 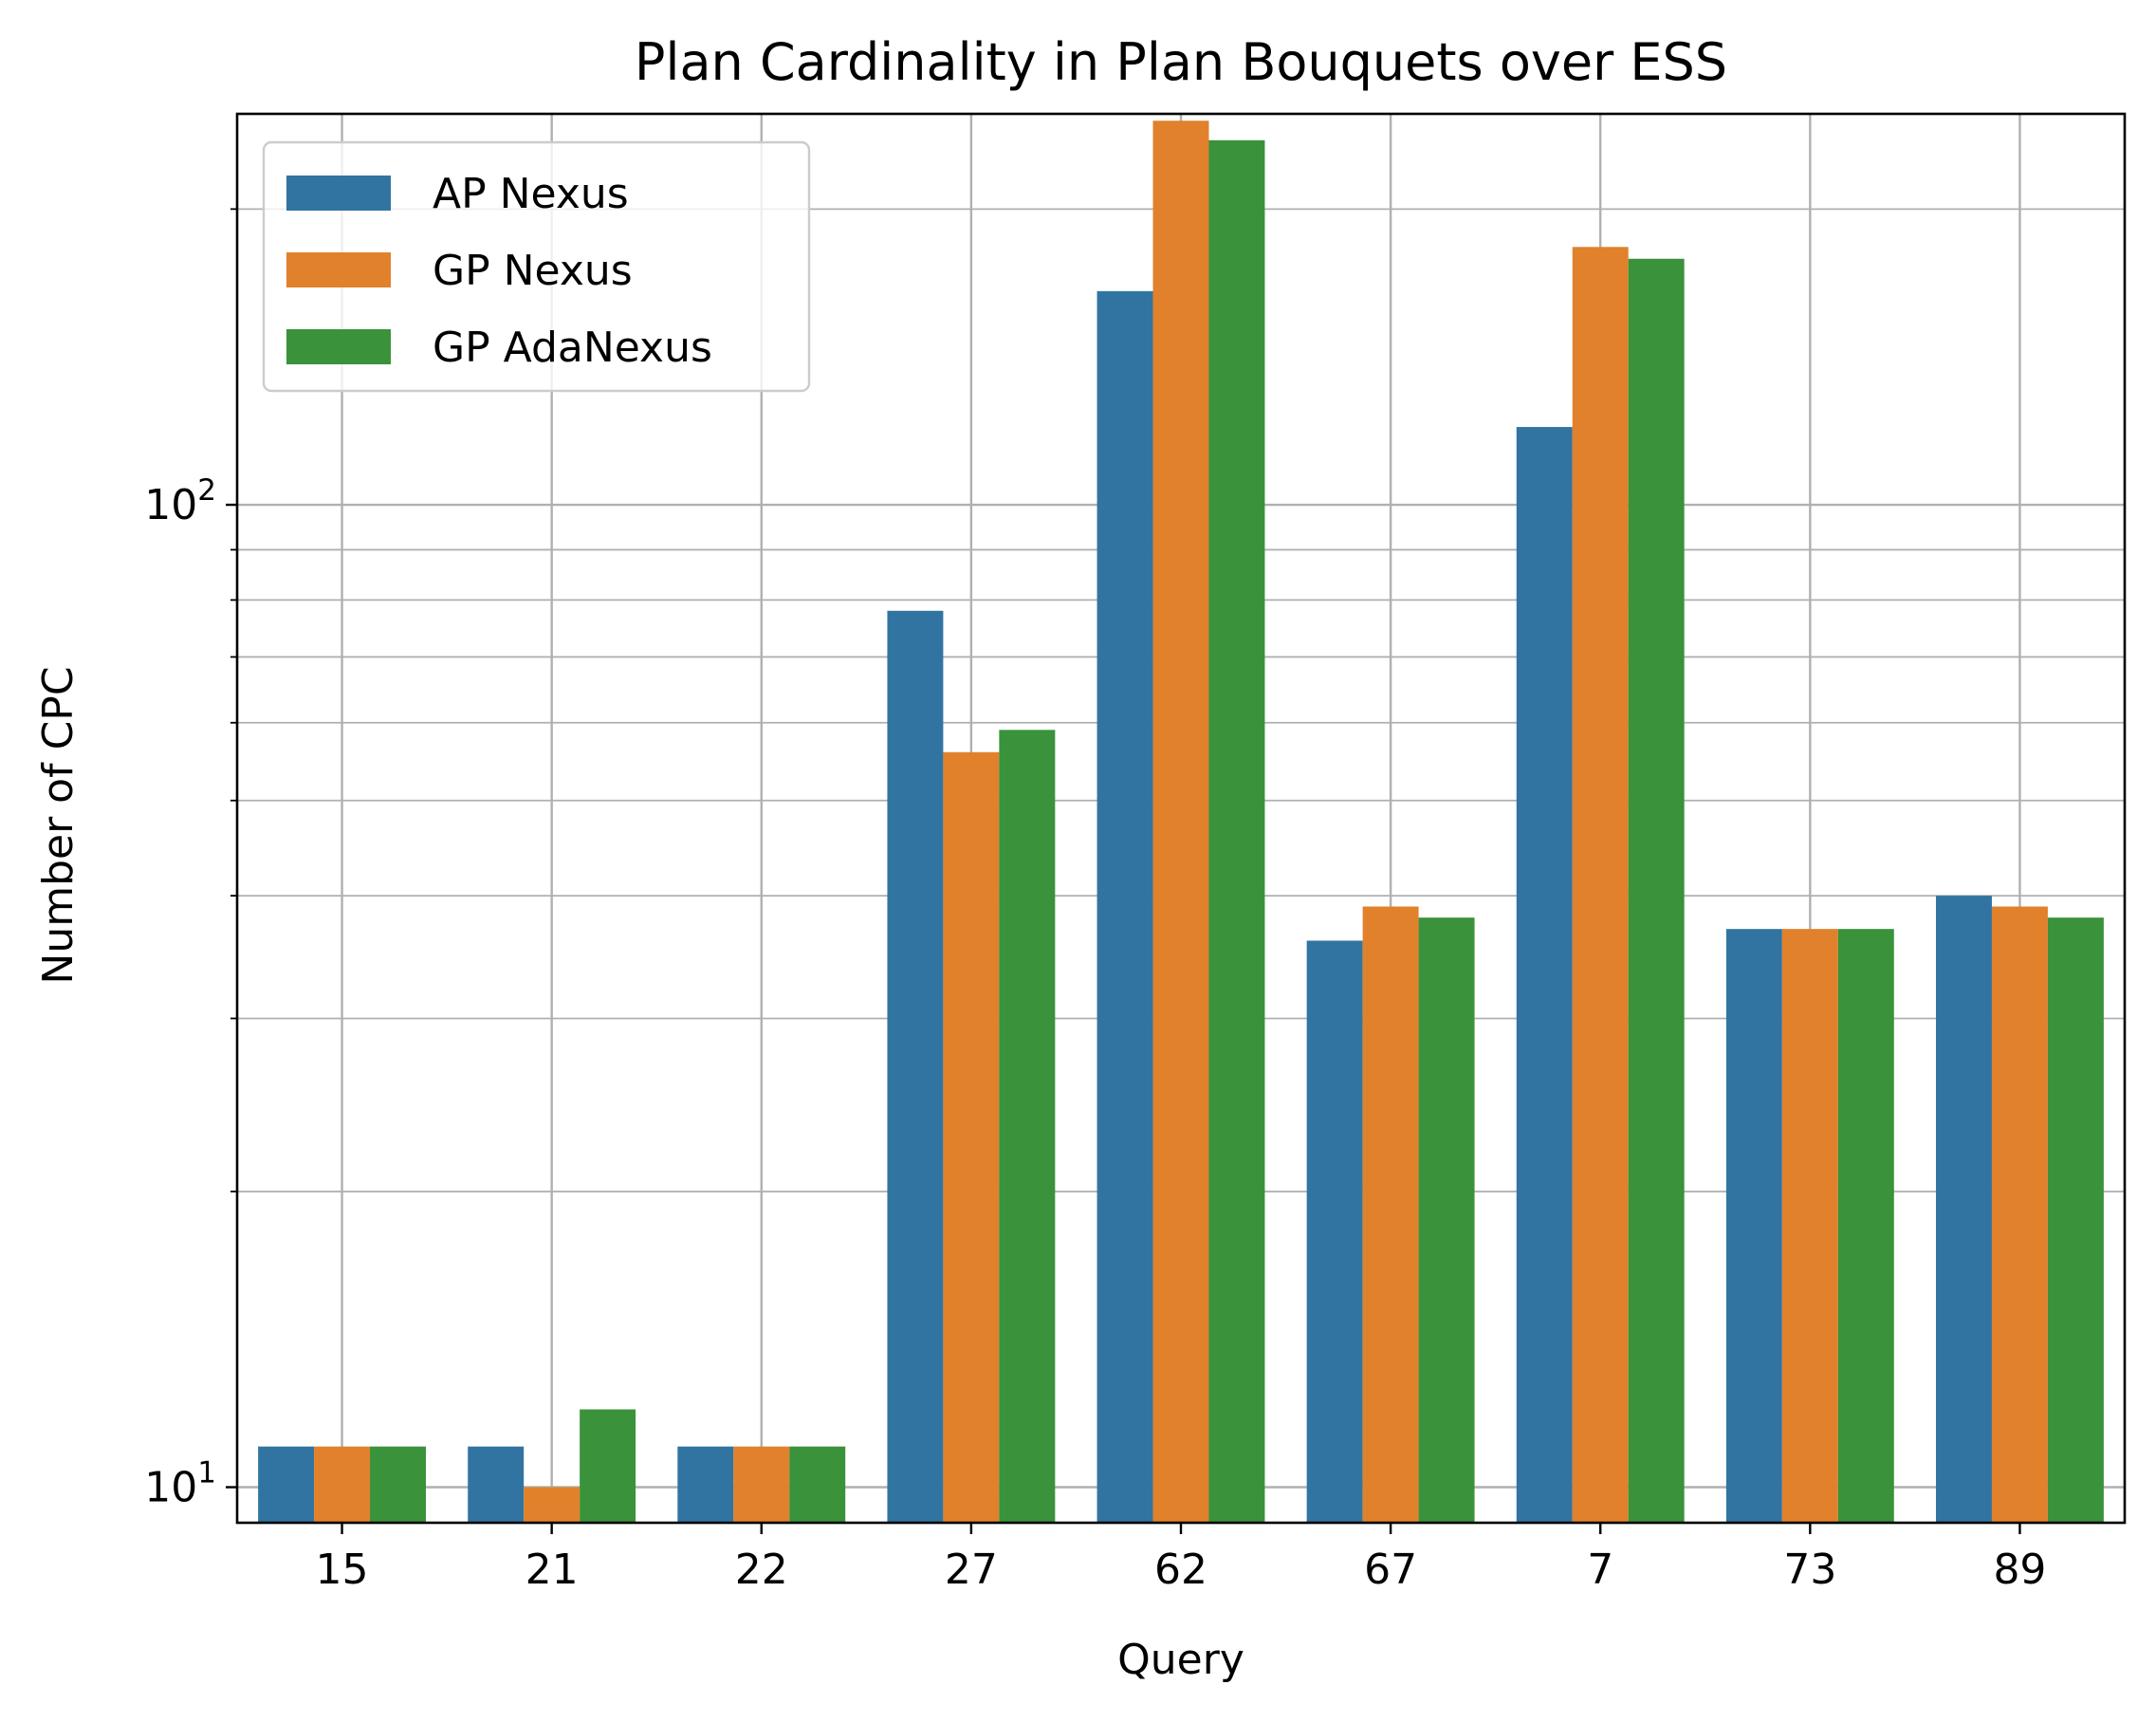 What do you see at coordinates (1390, 1570) in the screenshot?
I see `x-tick-label: 67` at bounding box center [1390, 1570].